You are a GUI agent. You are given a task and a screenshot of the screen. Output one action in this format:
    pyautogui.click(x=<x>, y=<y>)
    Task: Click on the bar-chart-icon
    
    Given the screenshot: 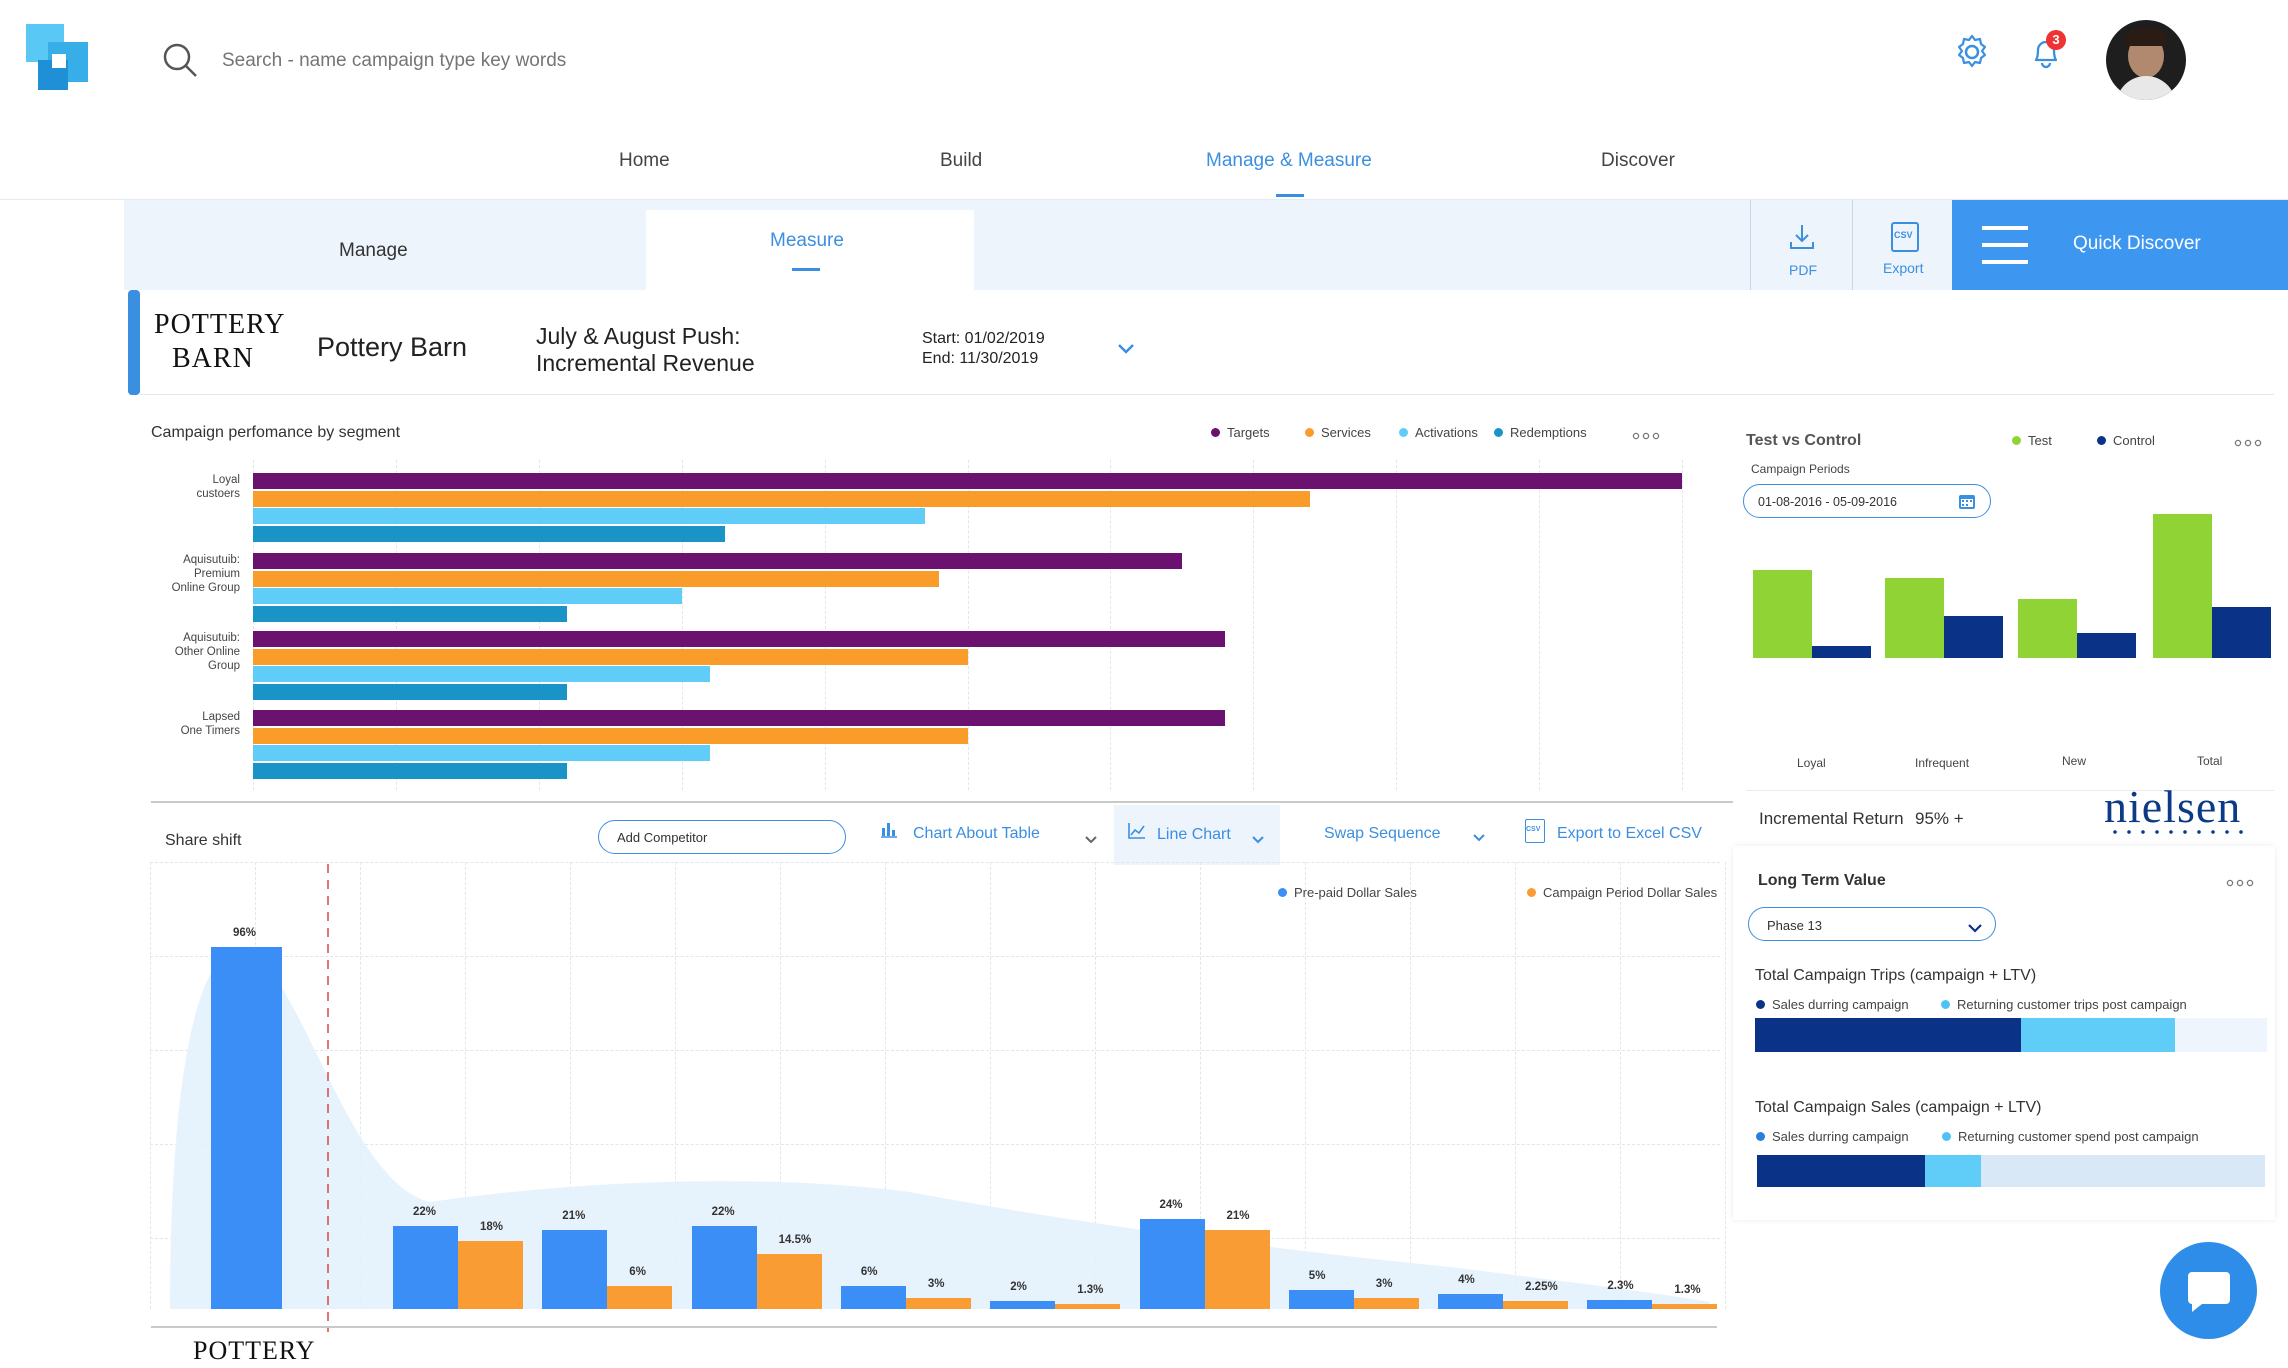 What is the action you would take?
    pyautogui.click(x=889, y=830)
    